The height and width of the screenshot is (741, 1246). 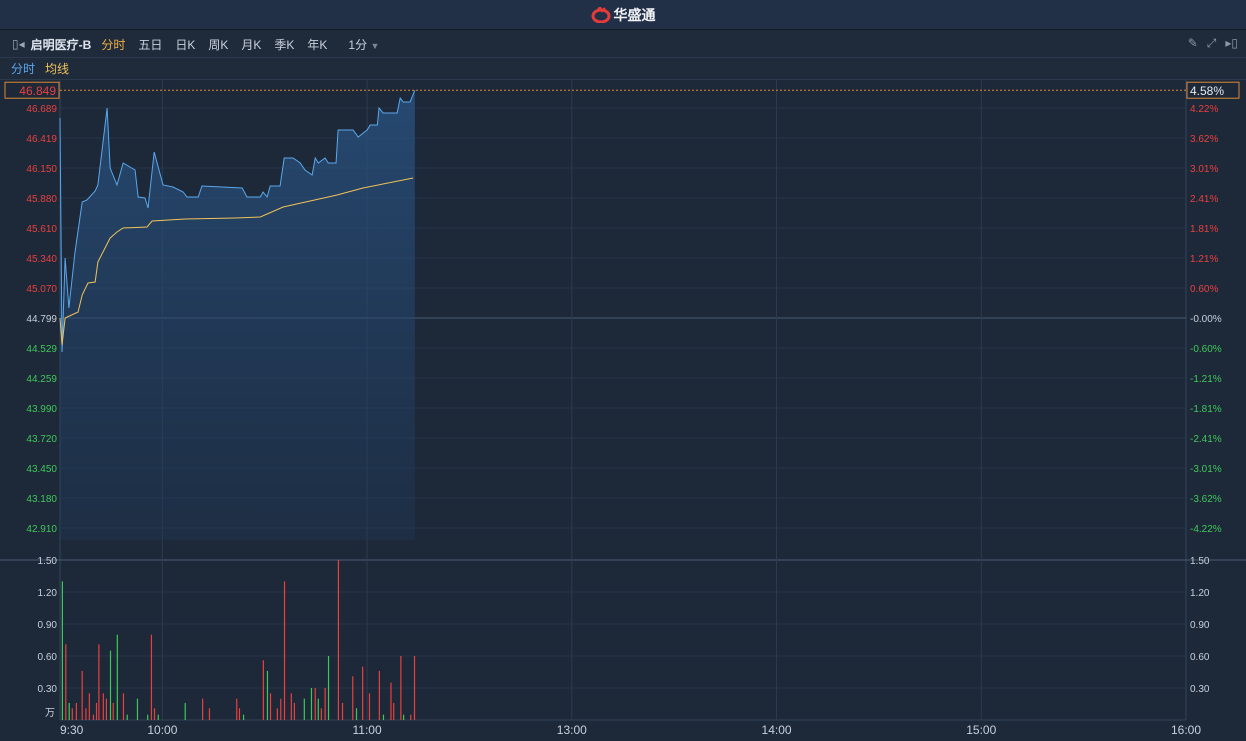 I want to click on pct-tick-label: -0.00%, so click(x=1206, y=319).